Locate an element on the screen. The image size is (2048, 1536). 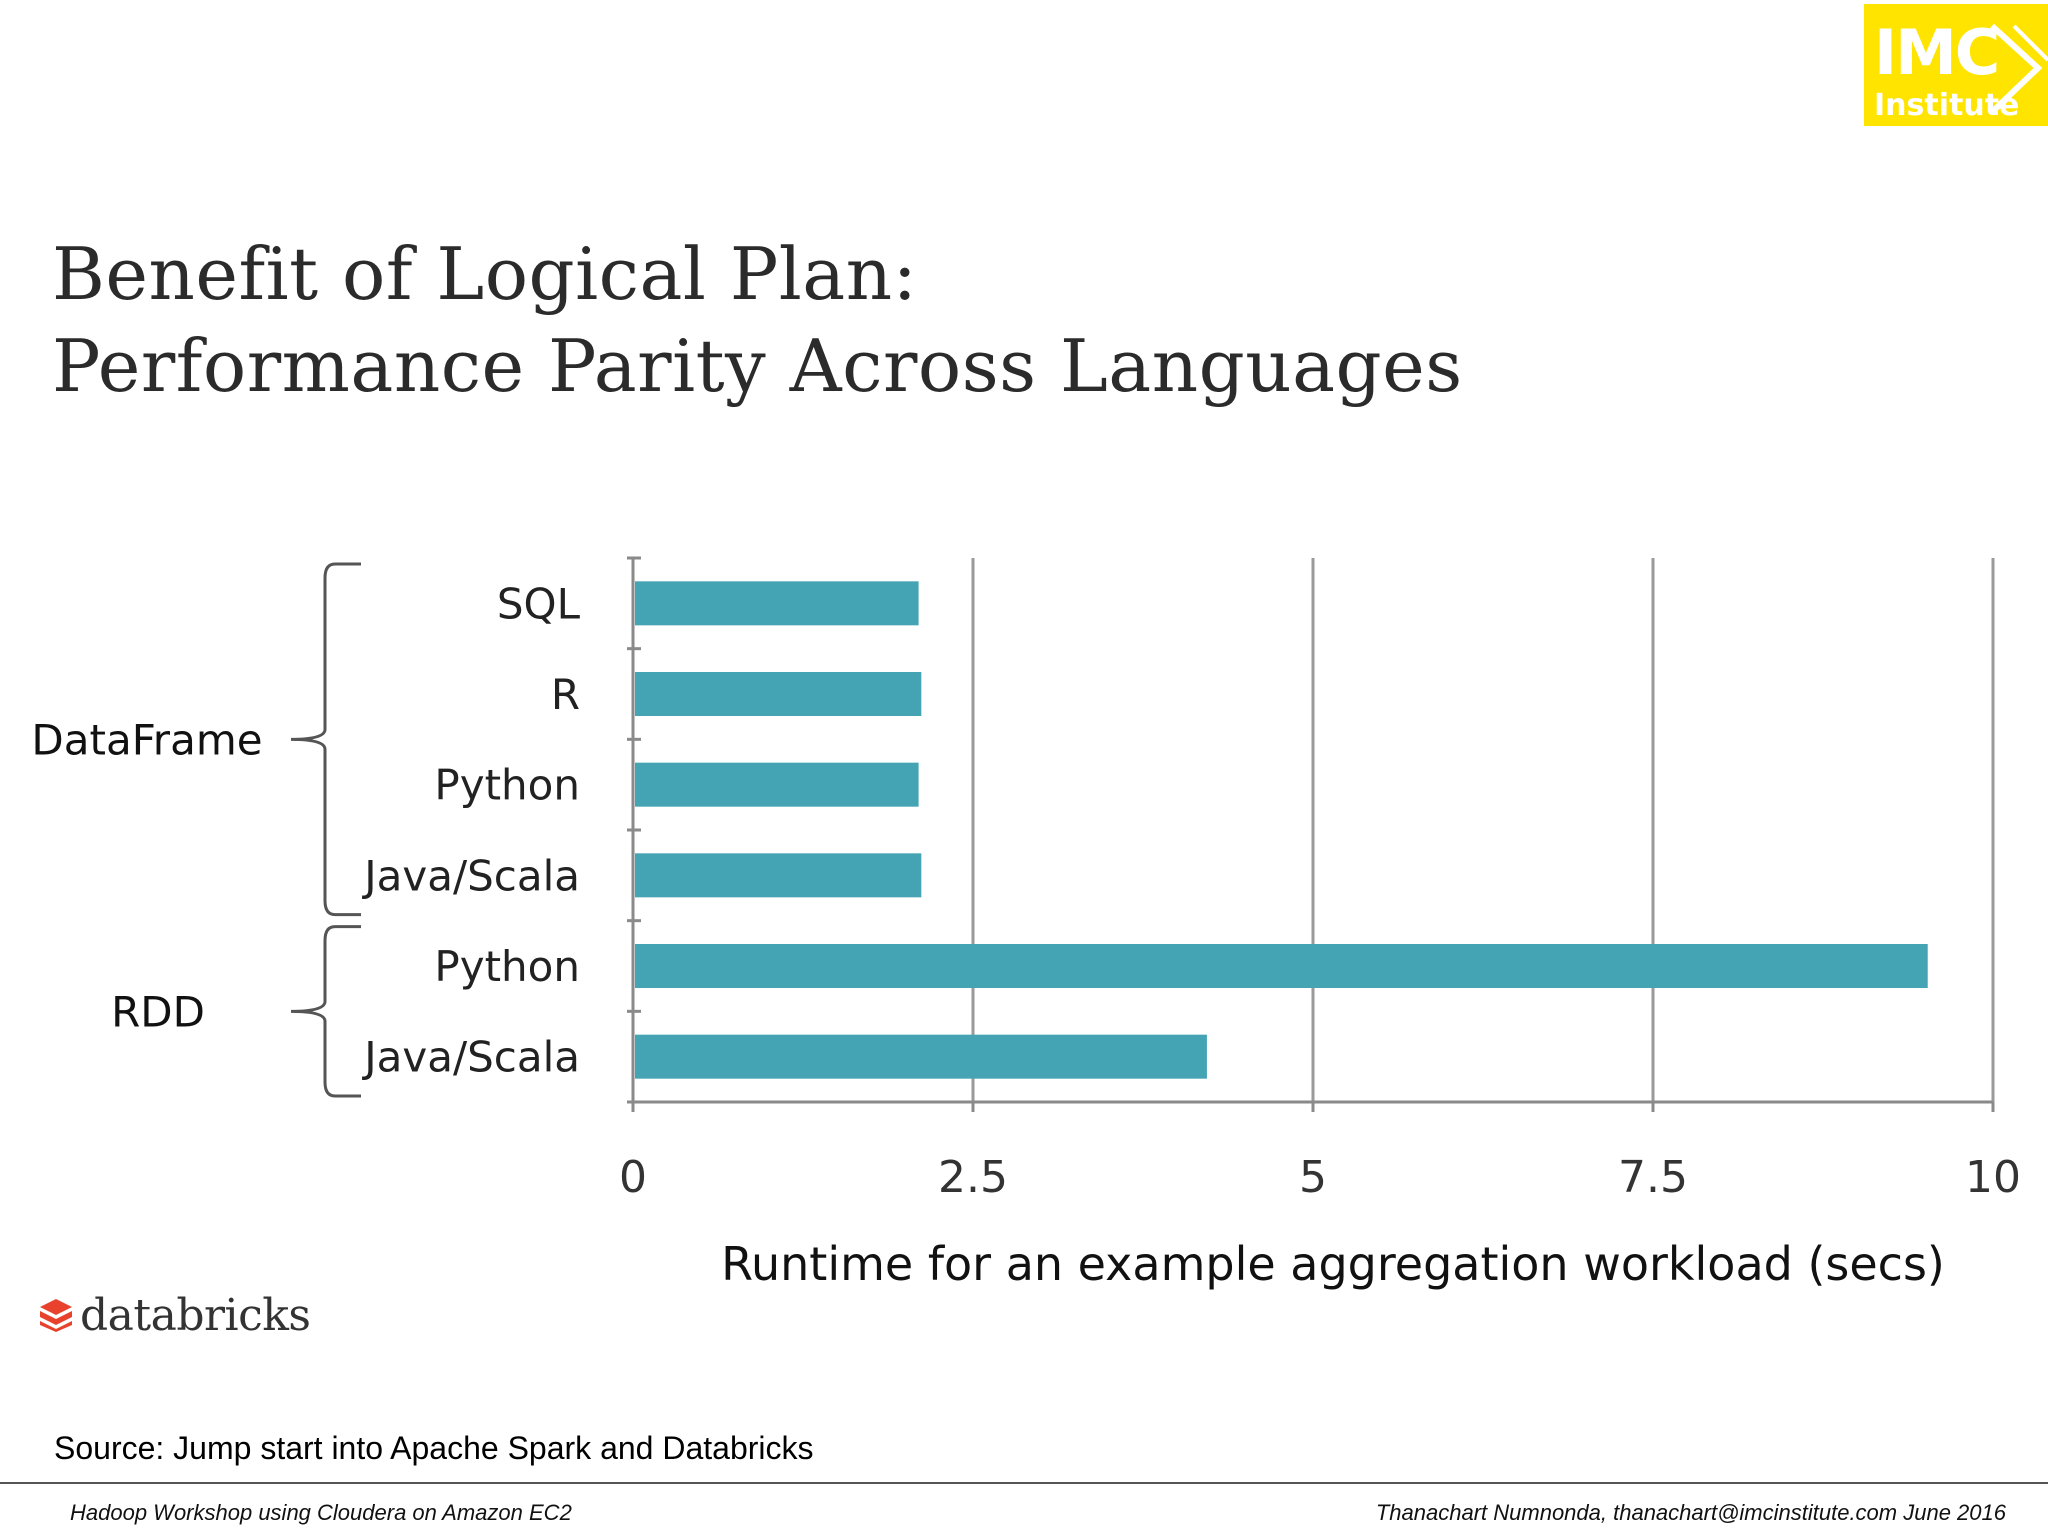
imc-institute-logo: IMC Institute is located at coordinates (1956, 65).